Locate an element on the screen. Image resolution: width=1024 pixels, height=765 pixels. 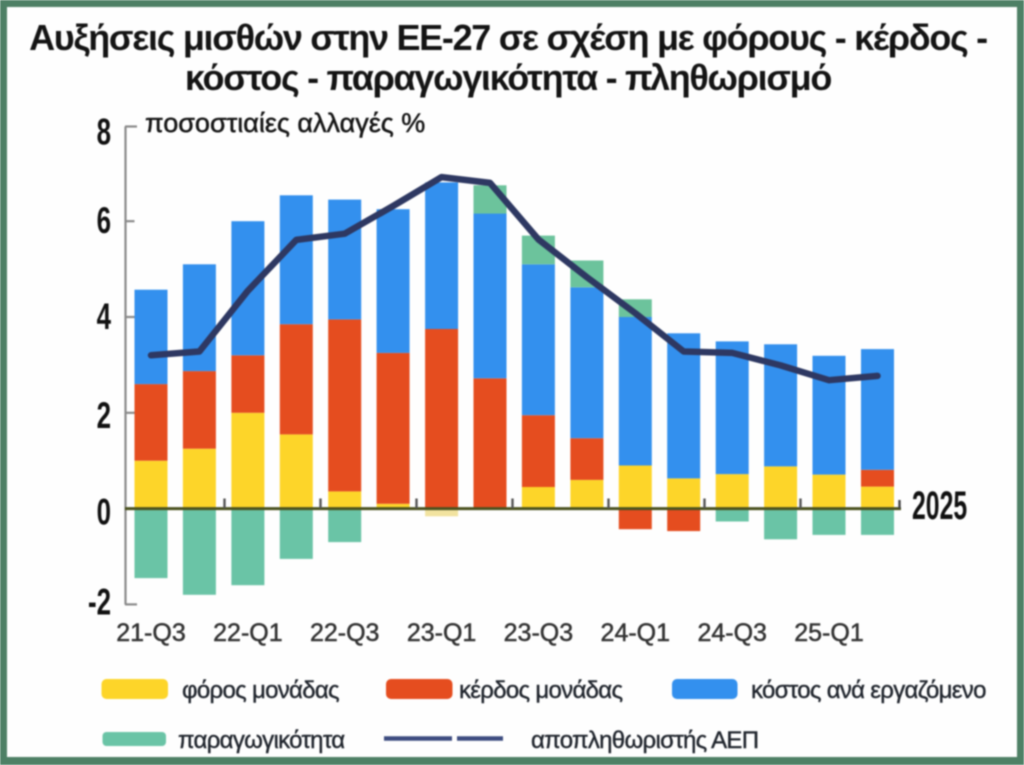
svg-text: 8 is located at coordinates (104, 132).